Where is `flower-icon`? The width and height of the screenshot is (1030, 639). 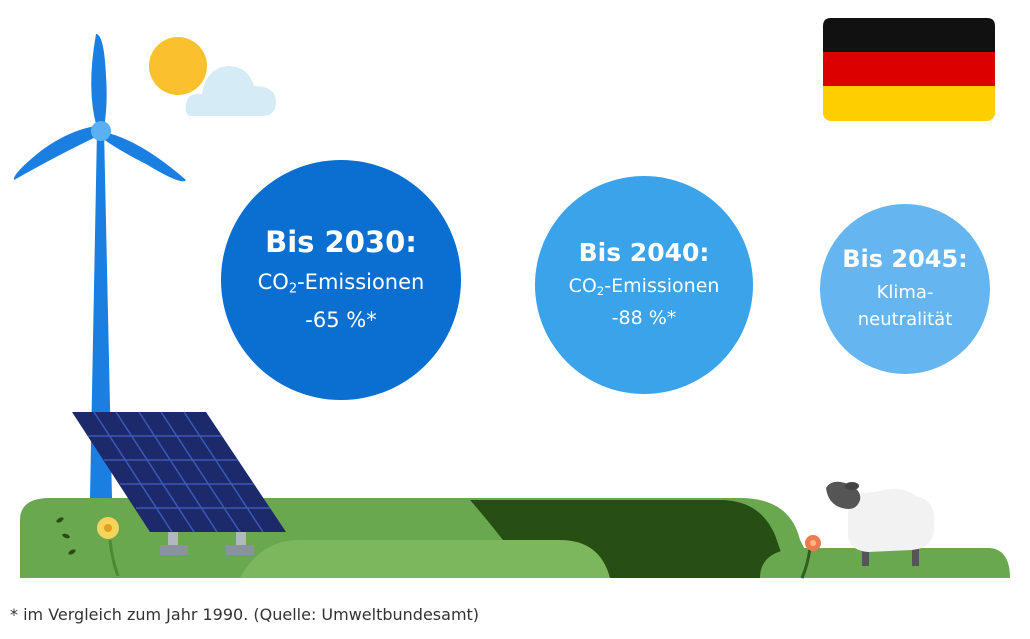
flower-icon is located at coordinates (459, 548).